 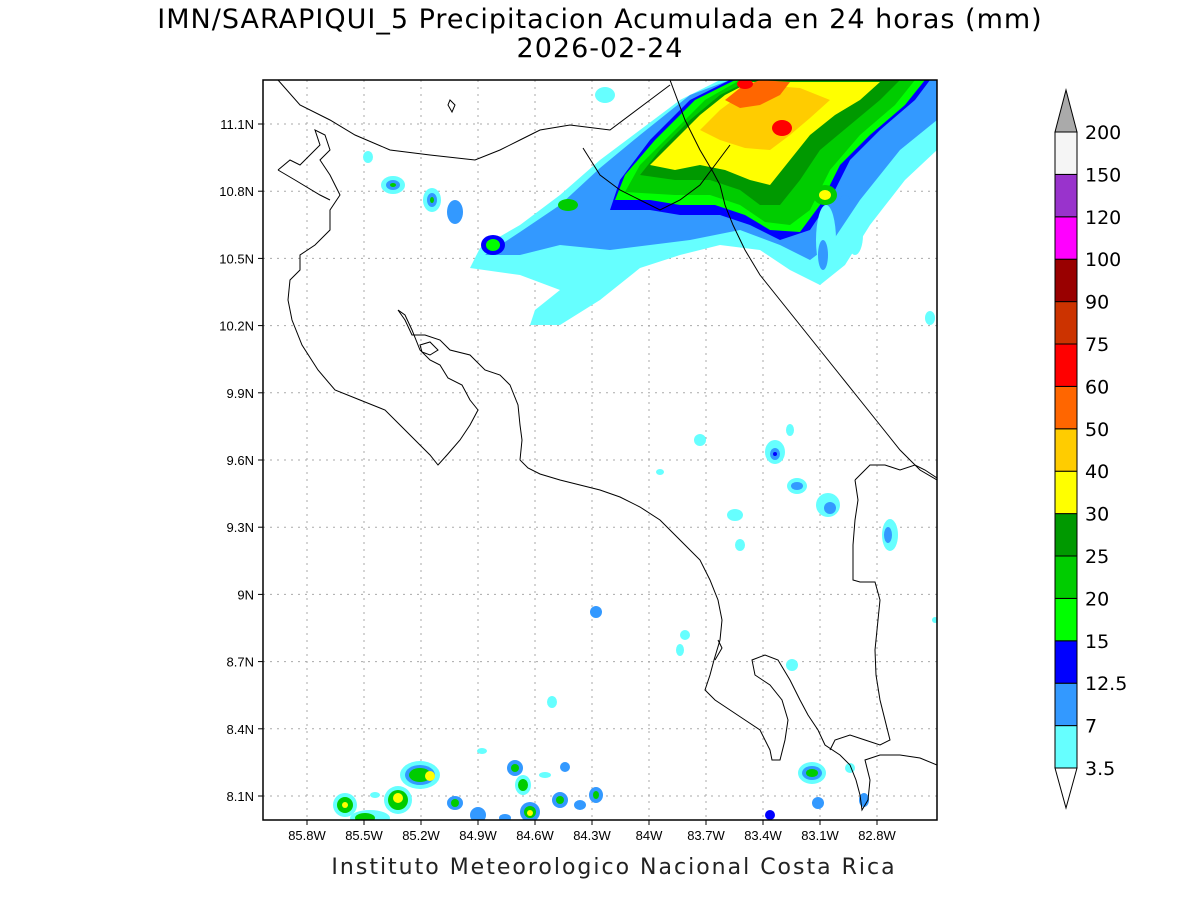 I want to click on legend-label: 50, so click(x=1097, y=430).